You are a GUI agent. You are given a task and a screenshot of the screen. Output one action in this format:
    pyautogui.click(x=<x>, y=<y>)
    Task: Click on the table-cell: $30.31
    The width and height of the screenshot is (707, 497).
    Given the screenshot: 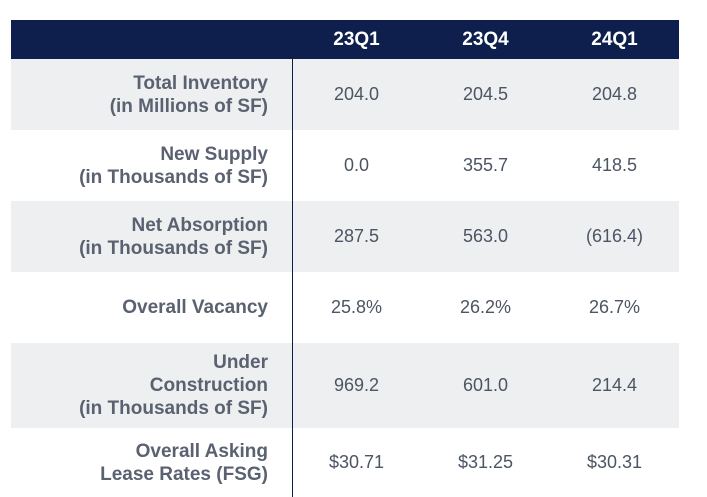 What is the action you would take?
    pyautogui.click(x=614, y=462)
    